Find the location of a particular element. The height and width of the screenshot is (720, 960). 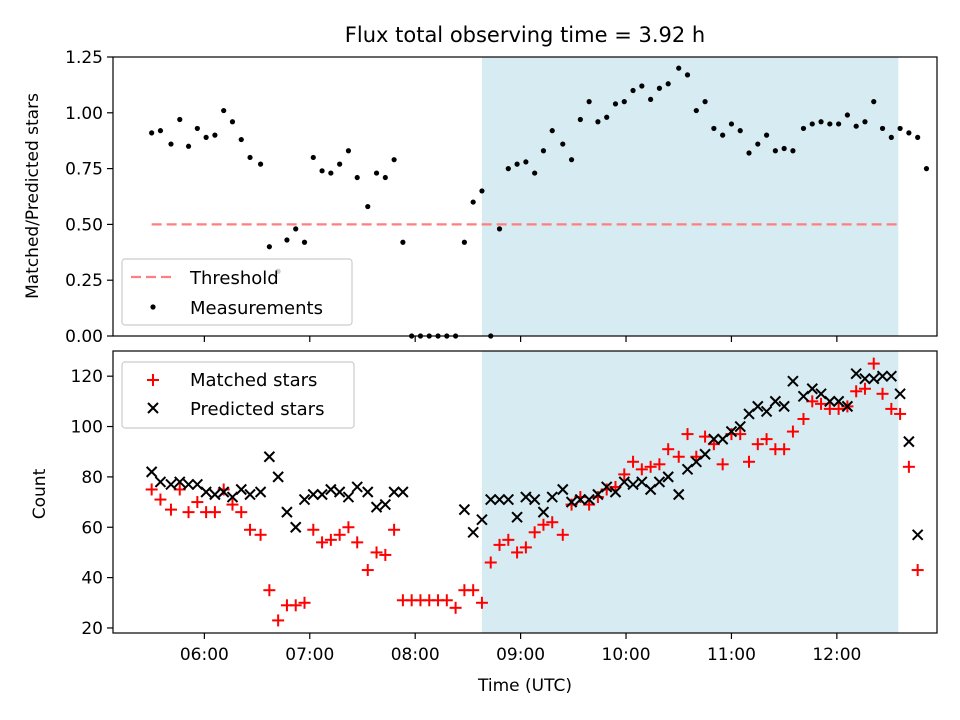

ytick-label: 80 is located at coordinates (92, 478).